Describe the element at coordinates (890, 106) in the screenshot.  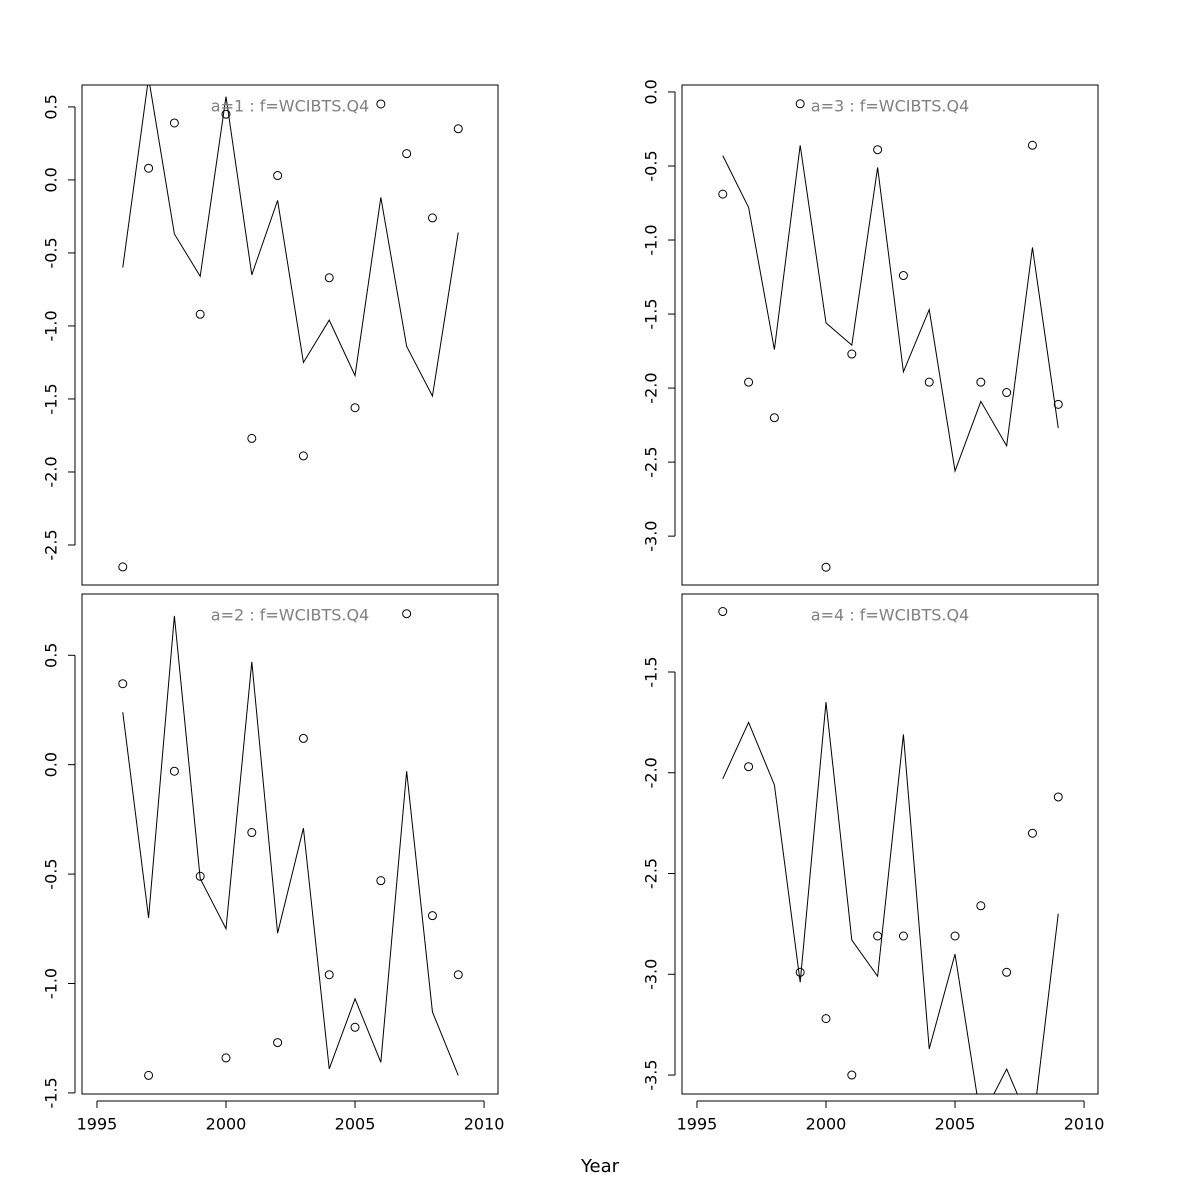
I see `panel-title: a=3 : f=WCIBTS.Q4` at that location.